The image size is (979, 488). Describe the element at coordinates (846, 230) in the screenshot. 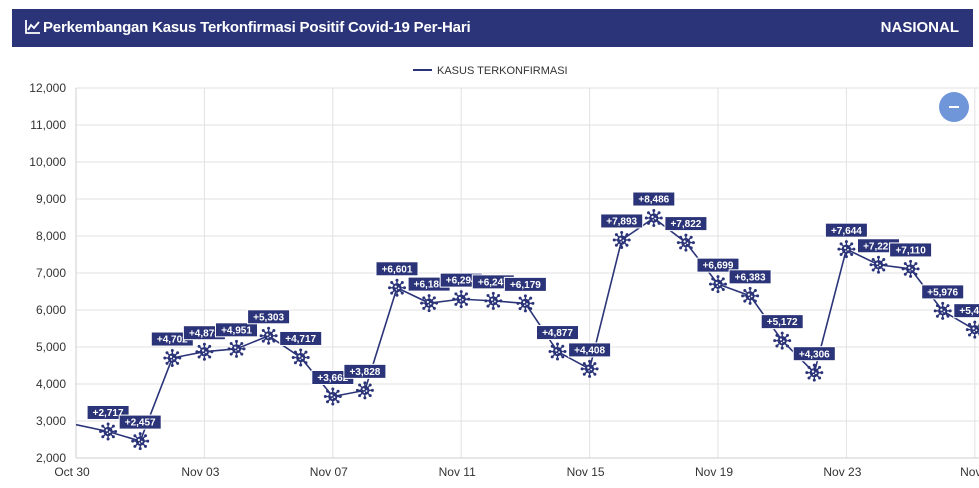

I see `data-label: +7,644` at that location.